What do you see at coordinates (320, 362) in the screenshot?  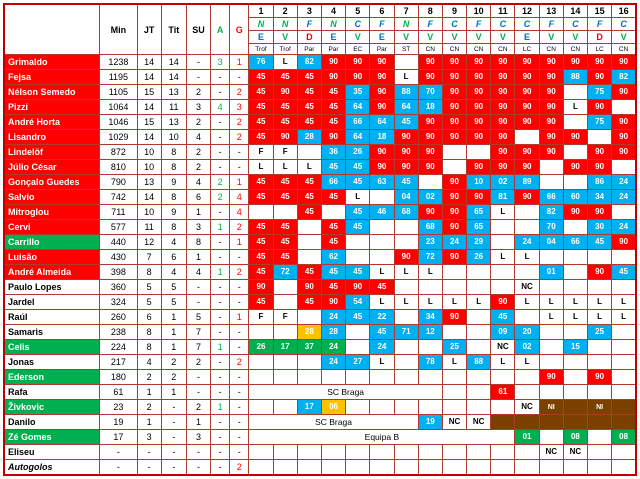 I see `player-row: Jonas 217 4 2 2-2 24 27 L 78 L 88 L L` at bounding box center [320, 362].